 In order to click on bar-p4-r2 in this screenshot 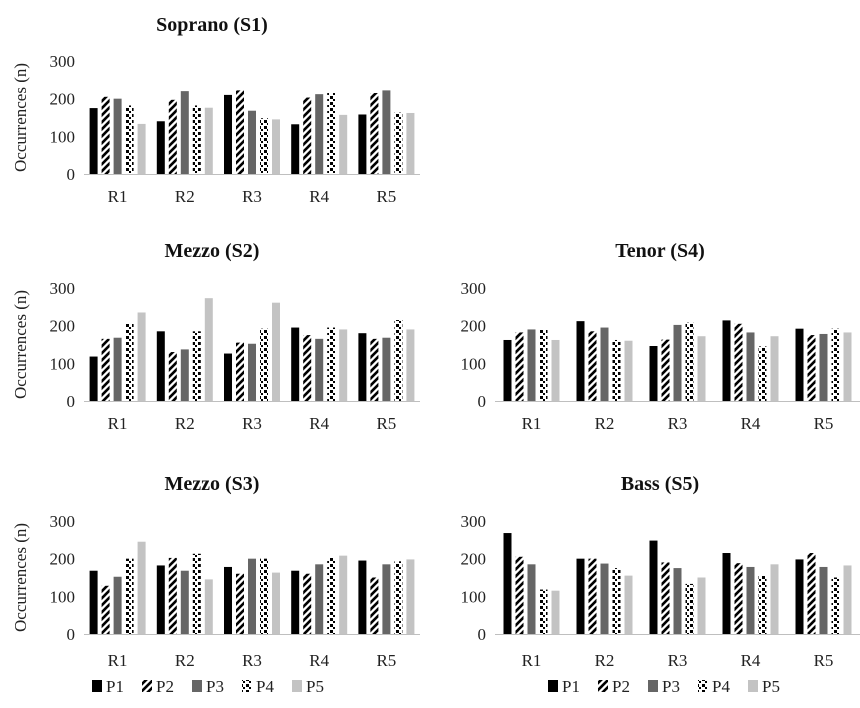, I will do `click(616, 601)`.